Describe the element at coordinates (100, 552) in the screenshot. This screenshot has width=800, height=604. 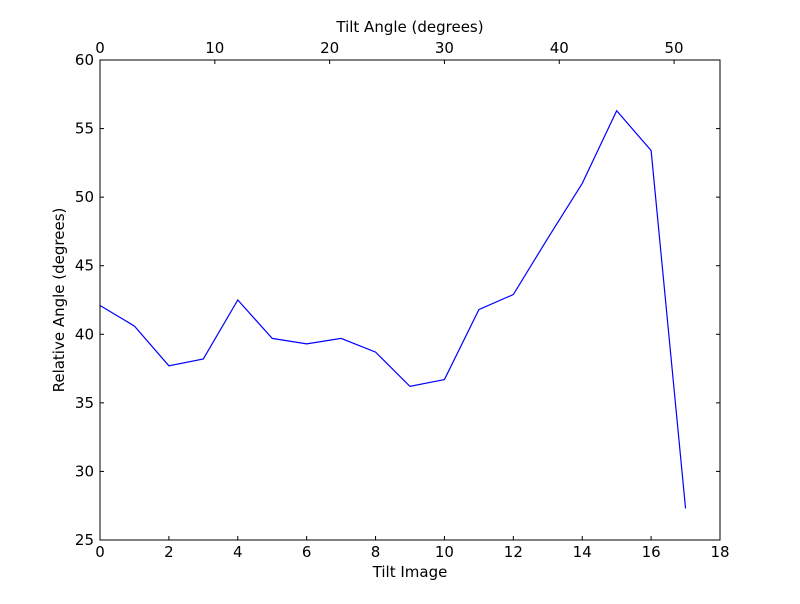
I see `x-tick-label: 0` at that location.